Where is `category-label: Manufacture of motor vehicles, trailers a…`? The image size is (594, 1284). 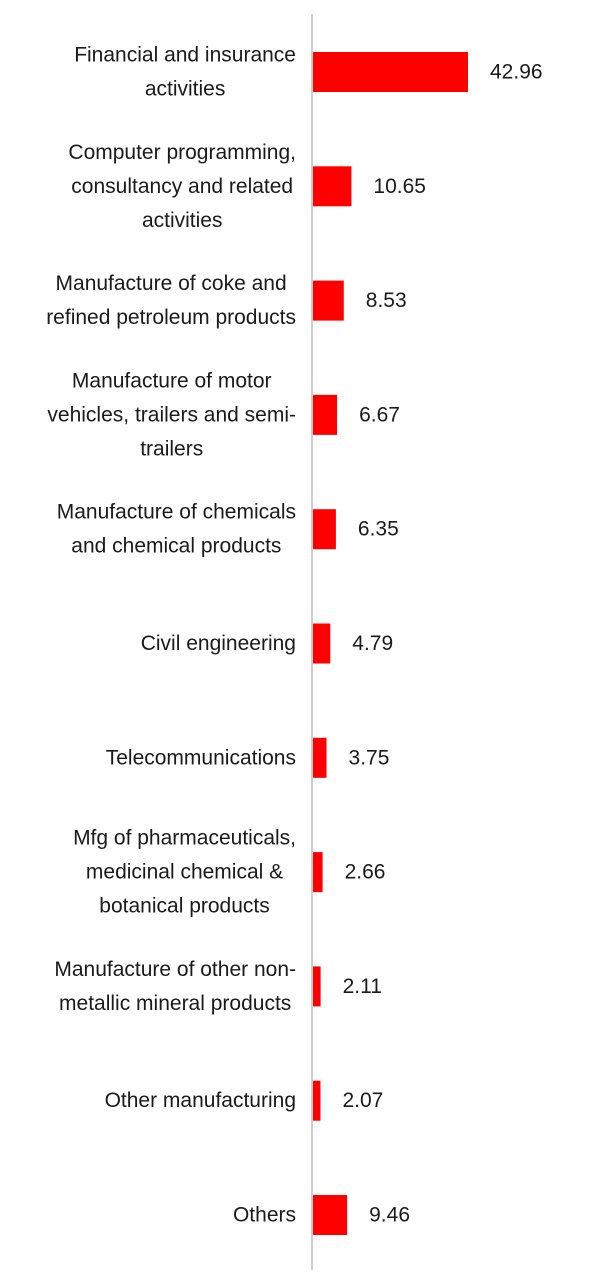
category-label: Manufacture of motor vehicles, trailers a… is located at coordinates (171, 414).